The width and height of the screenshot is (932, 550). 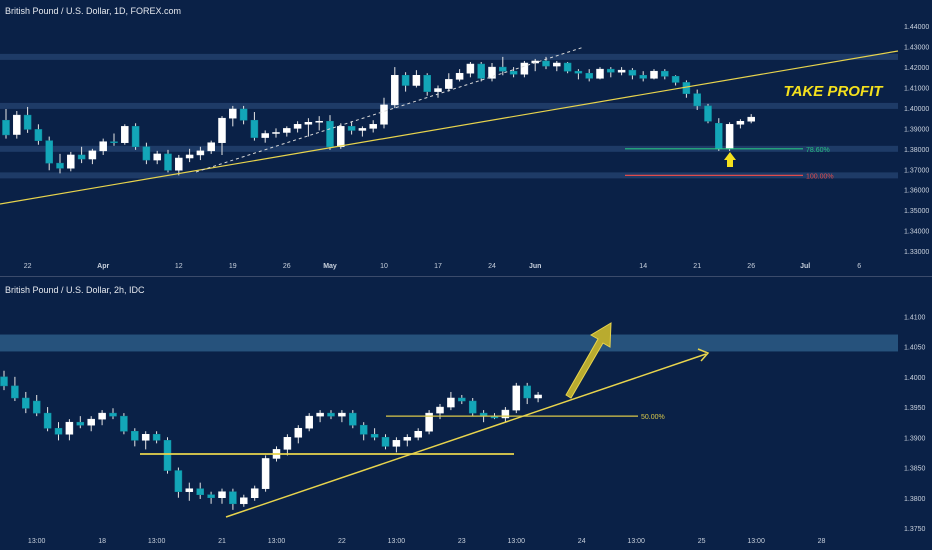 I want to click on time-tick-label: 10, so click(x=384, y=266).